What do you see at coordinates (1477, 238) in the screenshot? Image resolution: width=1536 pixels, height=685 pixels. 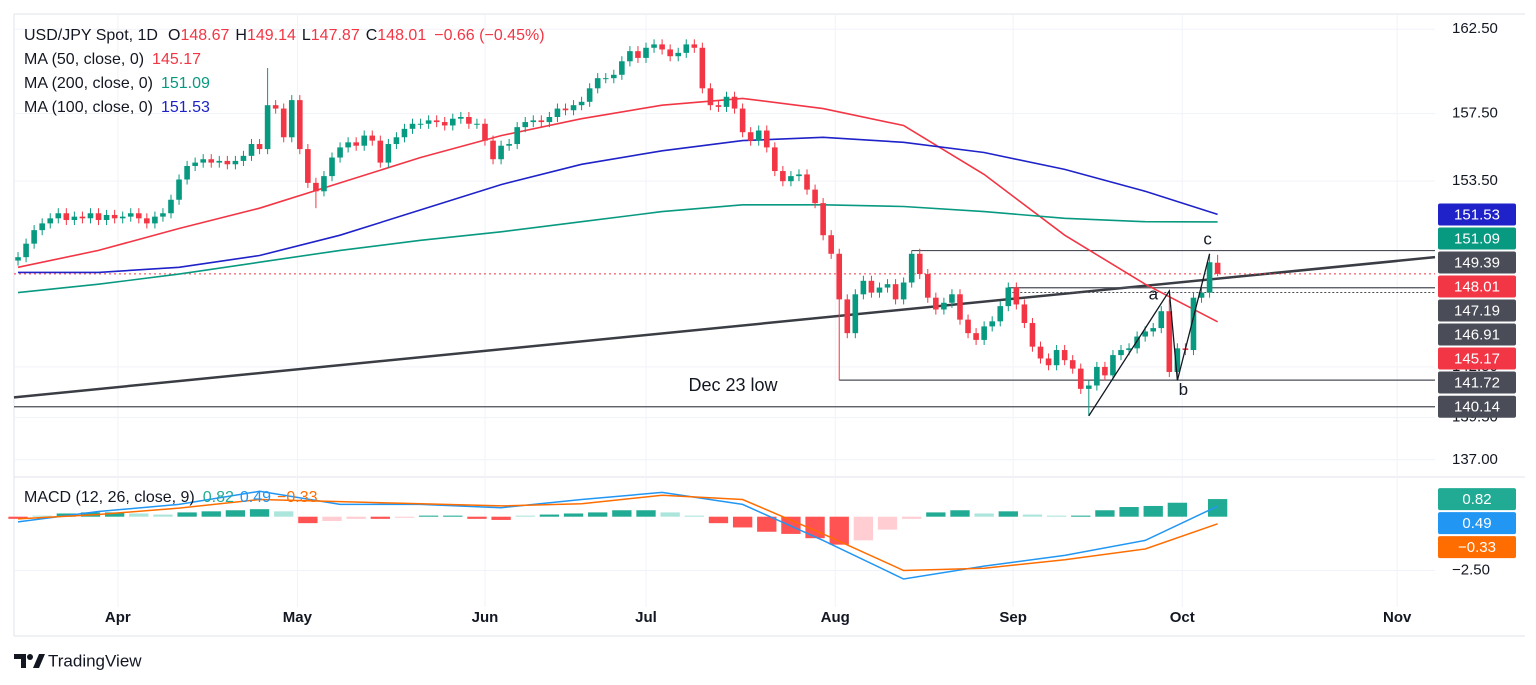 I see `price-badge-label: 151.09` at bounding box center [1477, 238].